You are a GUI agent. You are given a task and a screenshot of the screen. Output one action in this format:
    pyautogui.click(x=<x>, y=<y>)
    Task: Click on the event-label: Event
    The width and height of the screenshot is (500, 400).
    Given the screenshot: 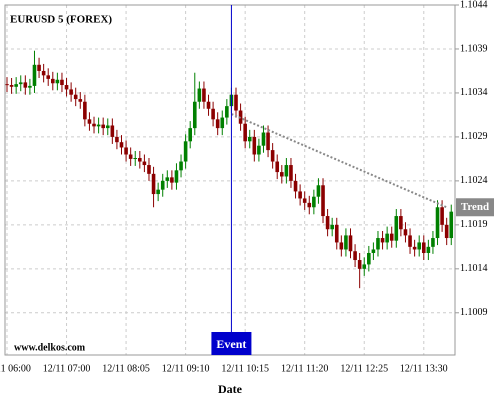 What is the action you would take?
    pyautogui.click(x=231, y=344)
    